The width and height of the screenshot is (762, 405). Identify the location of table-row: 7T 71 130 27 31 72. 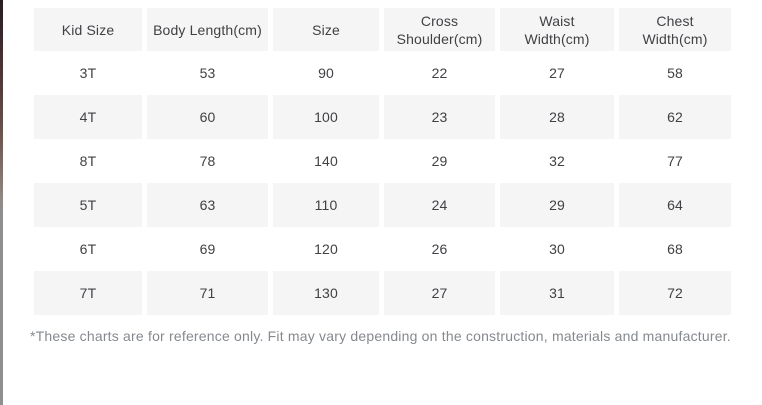
(382, 293).